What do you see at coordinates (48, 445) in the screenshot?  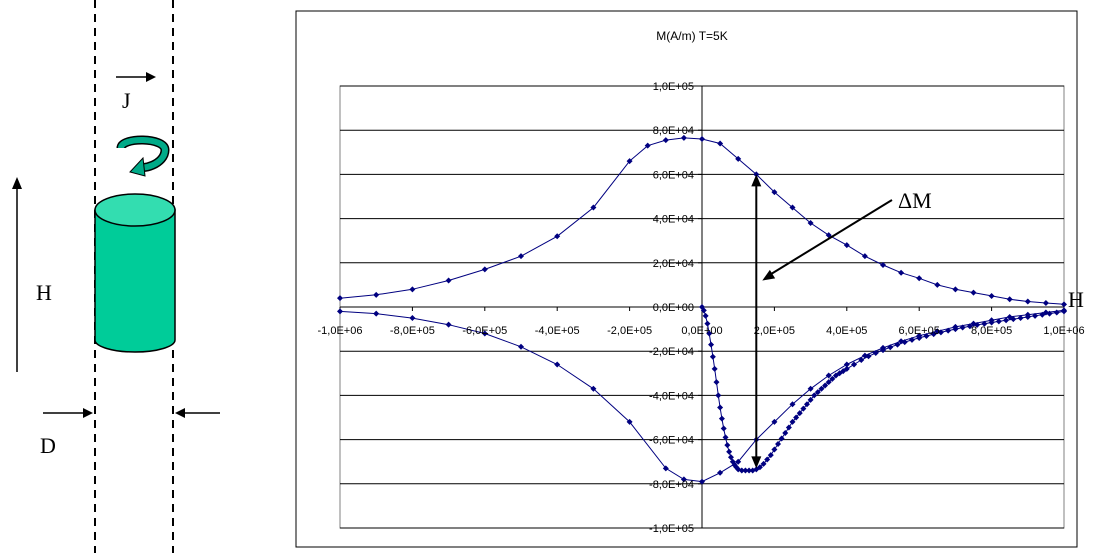 I see `diameter-label-D: D` at bounding box center [48, 445].